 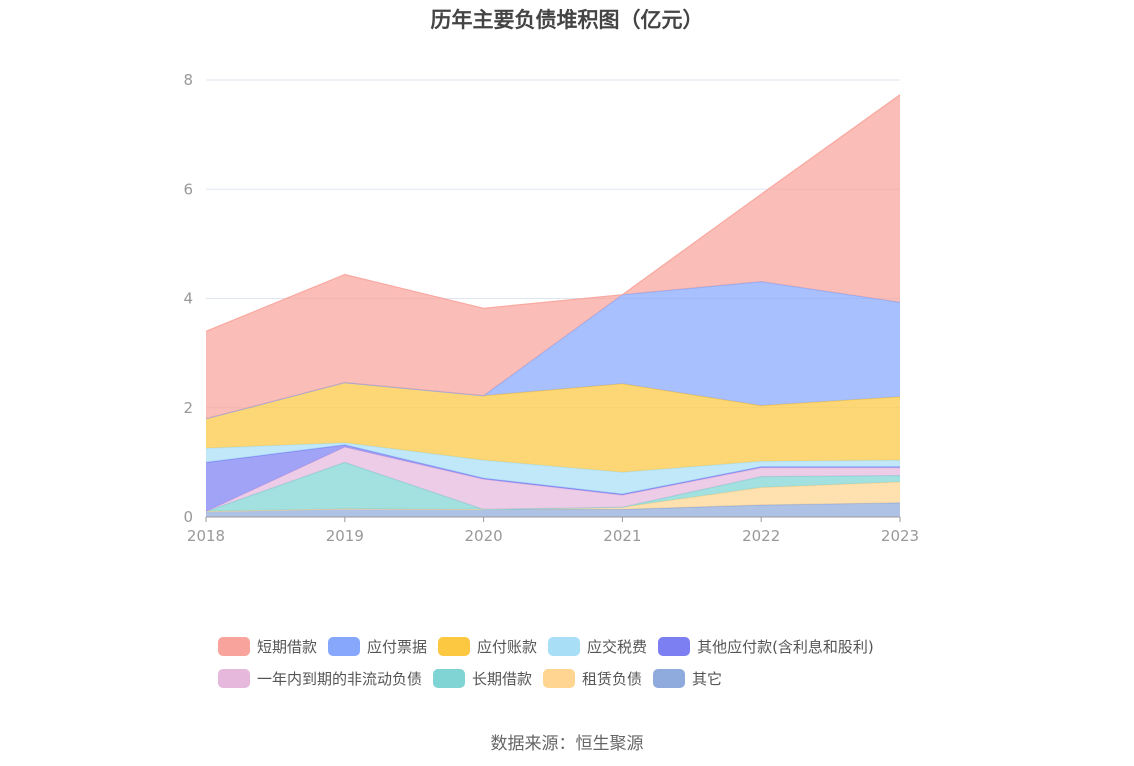 What do you see at coordinates (567, 20) in the screenshot?
I see `chart-title: 历年主要负债堆积图（亿元）` at bounding box center [567, 20].